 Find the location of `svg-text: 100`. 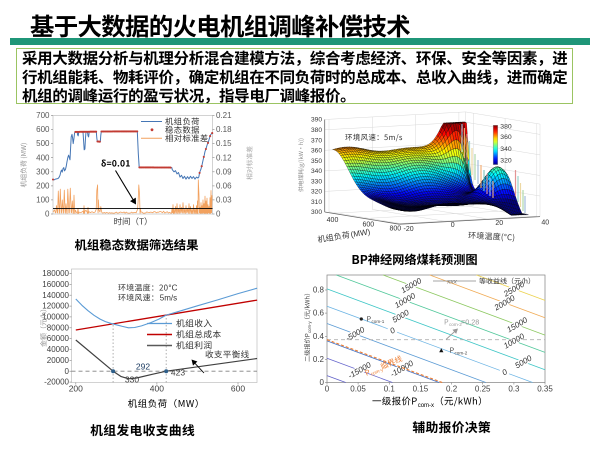

svg-text: 100 is located at coordinates (43, 200).